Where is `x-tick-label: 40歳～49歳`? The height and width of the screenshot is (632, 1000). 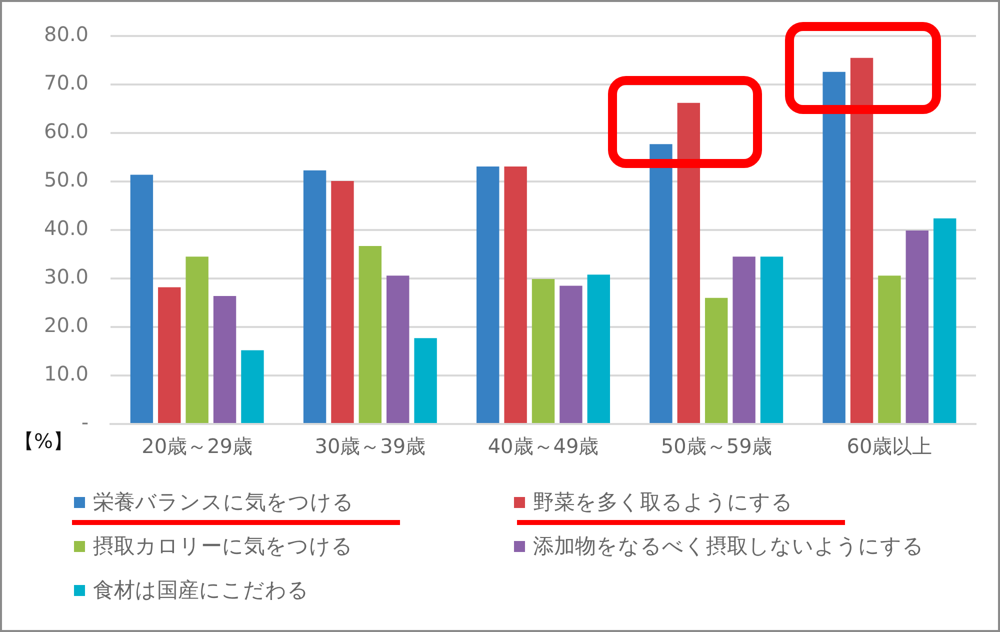 x-tick-label: 40歳～49歳 is located at coordinates (543, 446).